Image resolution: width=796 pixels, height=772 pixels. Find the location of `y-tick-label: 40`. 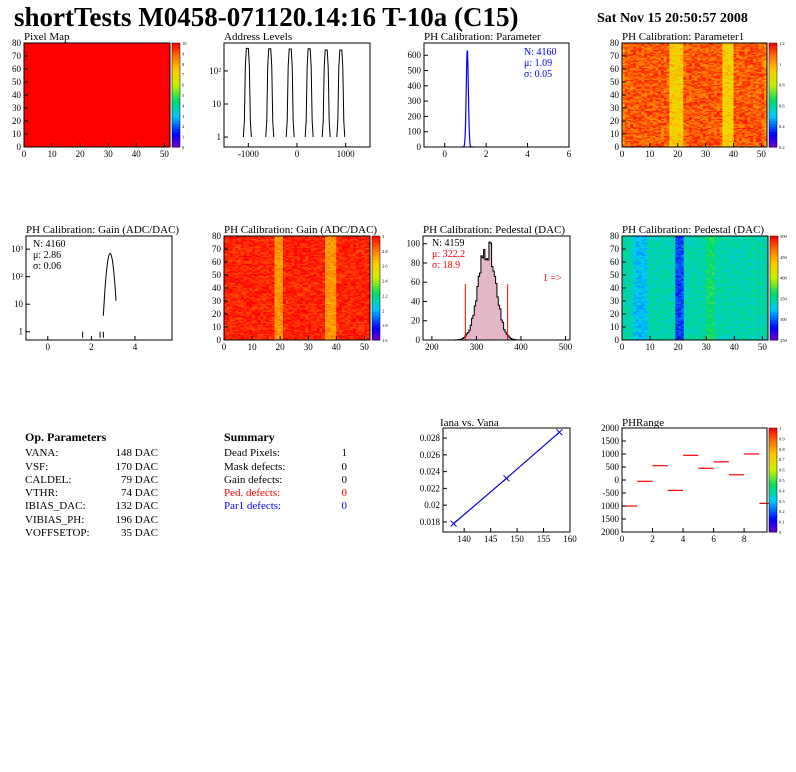

y-tick-label: 40 is located at coordinates (17, 95).